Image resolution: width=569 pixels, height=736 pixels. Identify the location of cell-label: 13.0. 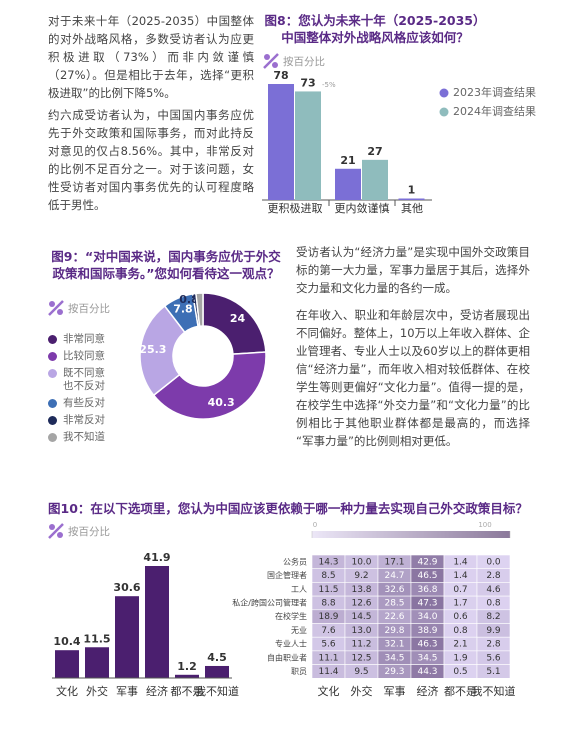
(361, 631).